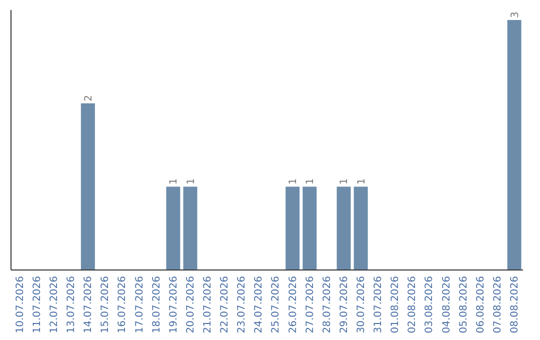 The width and height of the screenshot is (540, 340). I want to click on x-tick-label: 20.07.2026, so click(190, 305).